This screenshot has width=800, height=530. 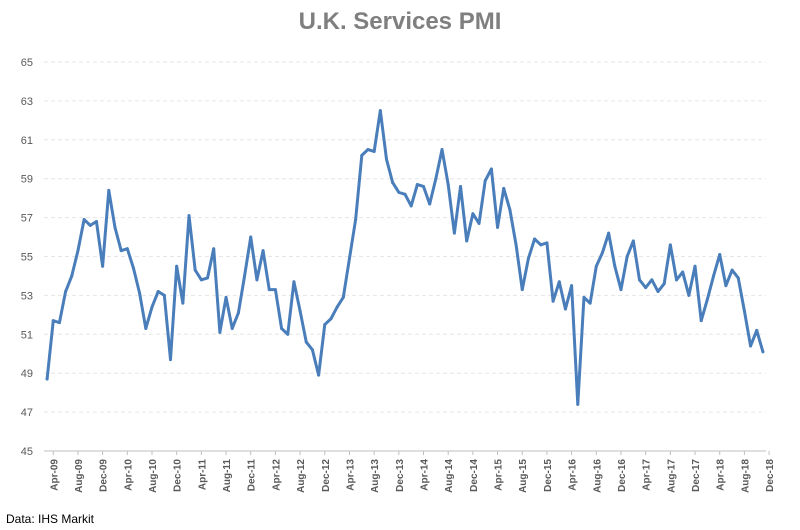 What do you see at coordinates (301, 476) in the screenshot?
I see `x-tick-label: Aug-12` at bounding box center [301, 476].